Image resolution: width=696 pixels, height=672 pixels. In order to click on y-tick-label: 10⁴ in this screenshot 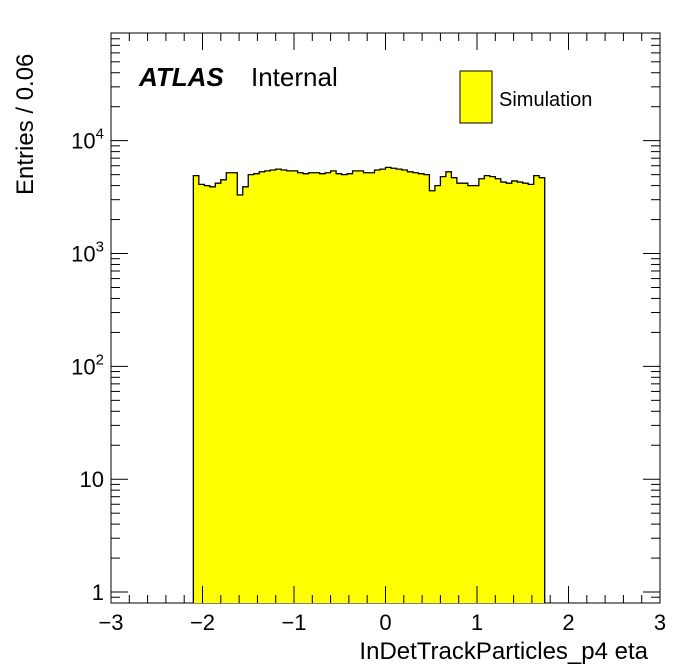, I will do `click(87, 140)`.